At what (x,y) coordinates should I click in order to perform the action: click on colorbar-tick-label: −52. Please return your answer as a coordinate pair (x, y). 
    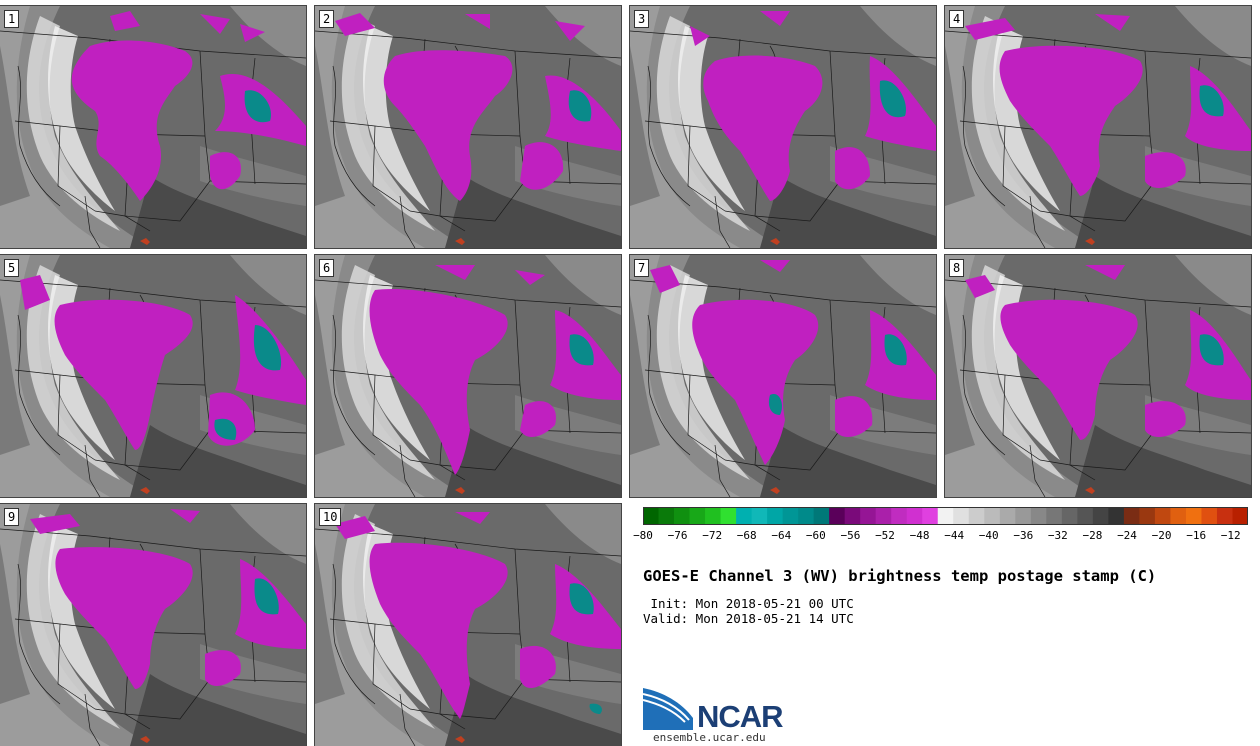
    Looking at the image, I should click on (885, 535).